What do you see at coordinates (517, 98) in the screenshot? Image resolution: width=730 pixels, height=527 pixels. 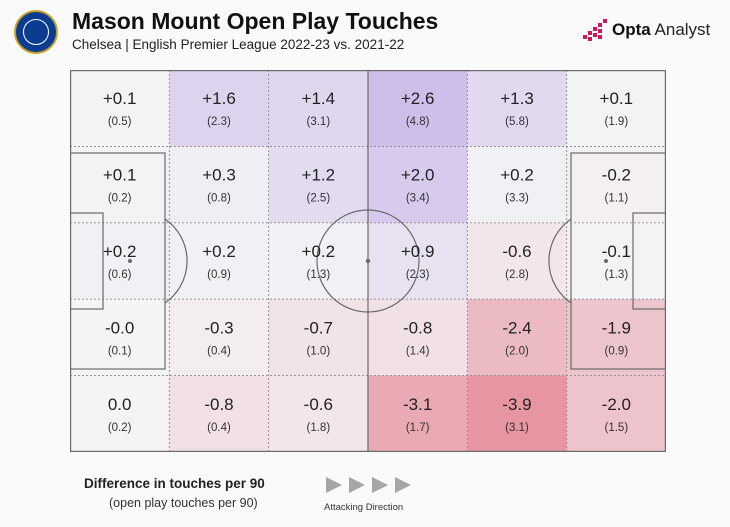 I see `difference-label: +1.3` at bounding box center [517, 98].